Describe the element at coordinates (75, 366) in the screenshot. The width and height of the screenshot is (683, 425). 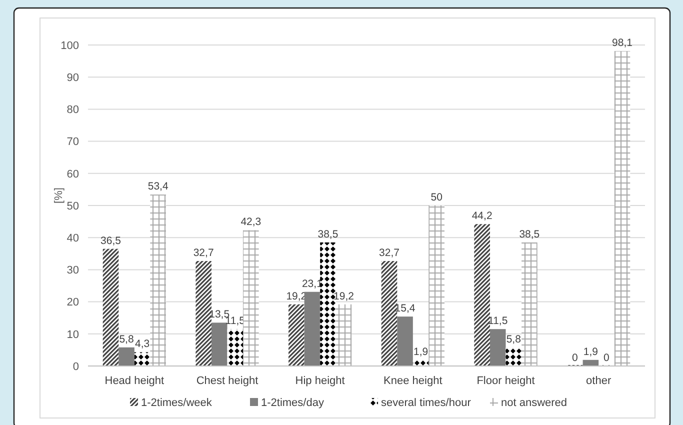
I see `y-tick-label: 0` at that location.